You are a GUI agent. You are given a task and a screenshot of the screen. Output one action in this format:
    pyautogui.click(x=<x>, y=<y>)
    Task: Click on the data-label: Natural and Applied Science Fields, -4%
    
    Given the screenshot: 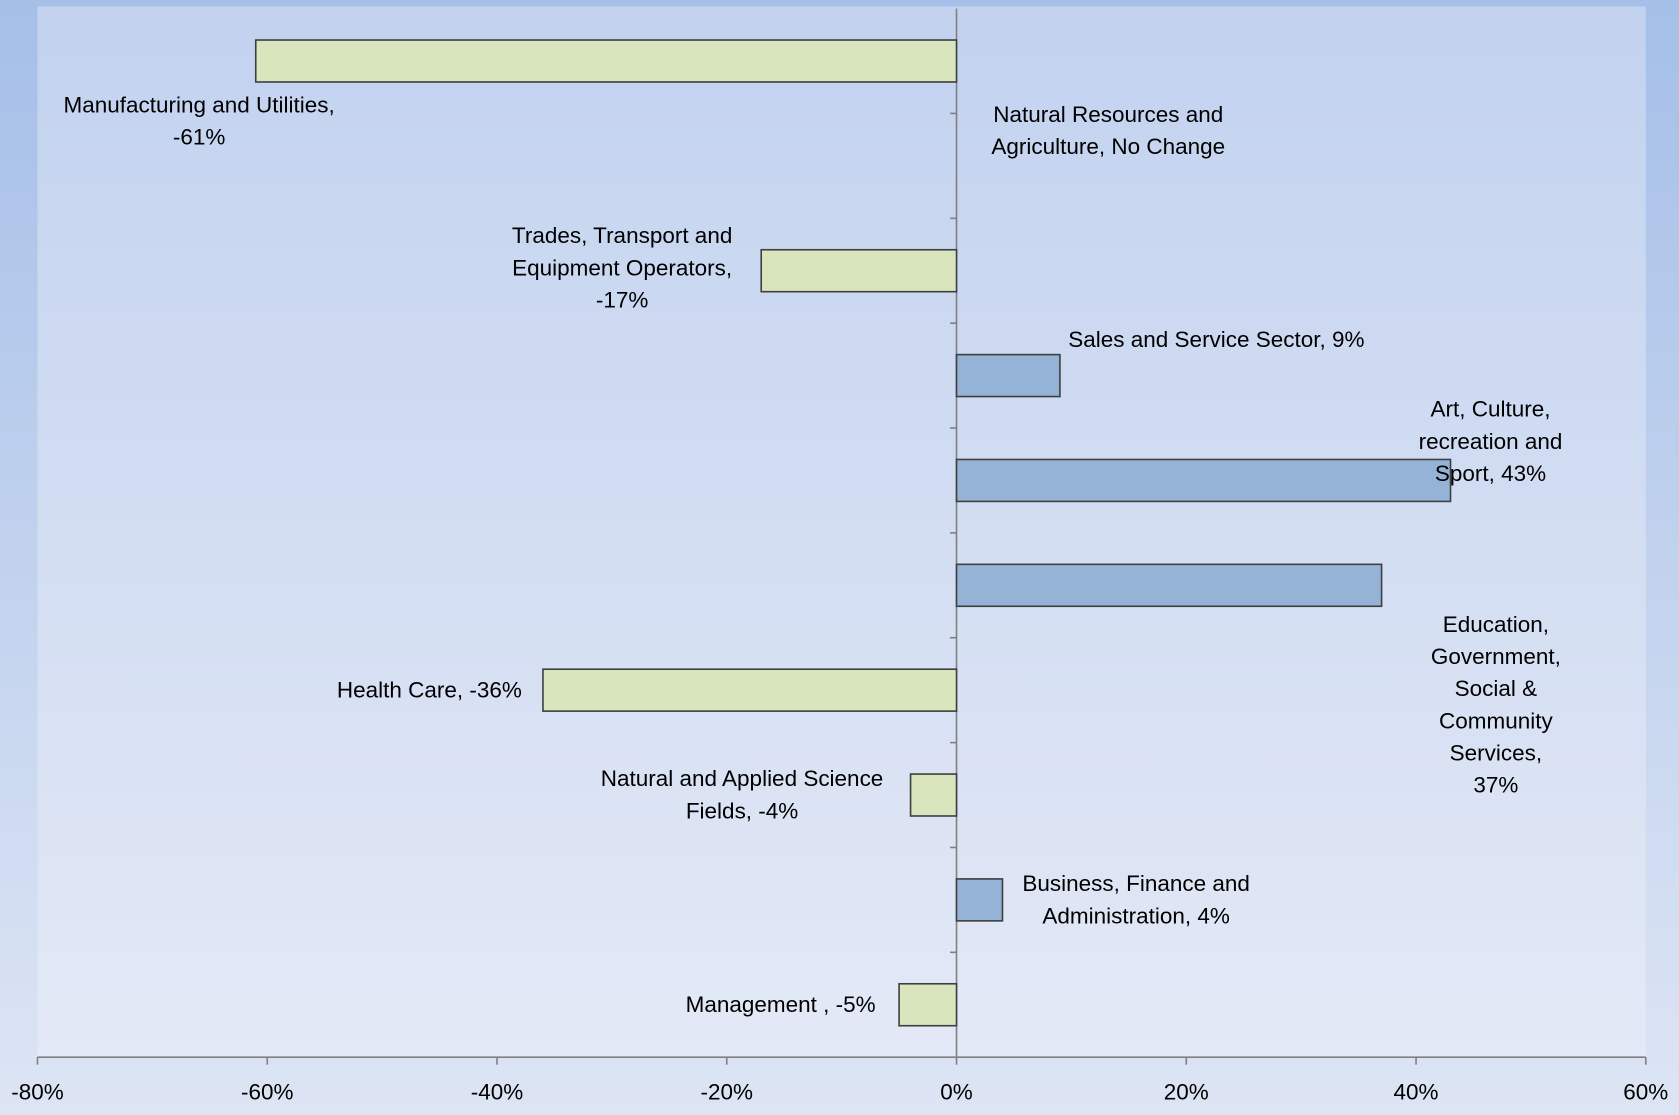 What is the action you would take?
    pyautogui.click(x=742, y=795)
    